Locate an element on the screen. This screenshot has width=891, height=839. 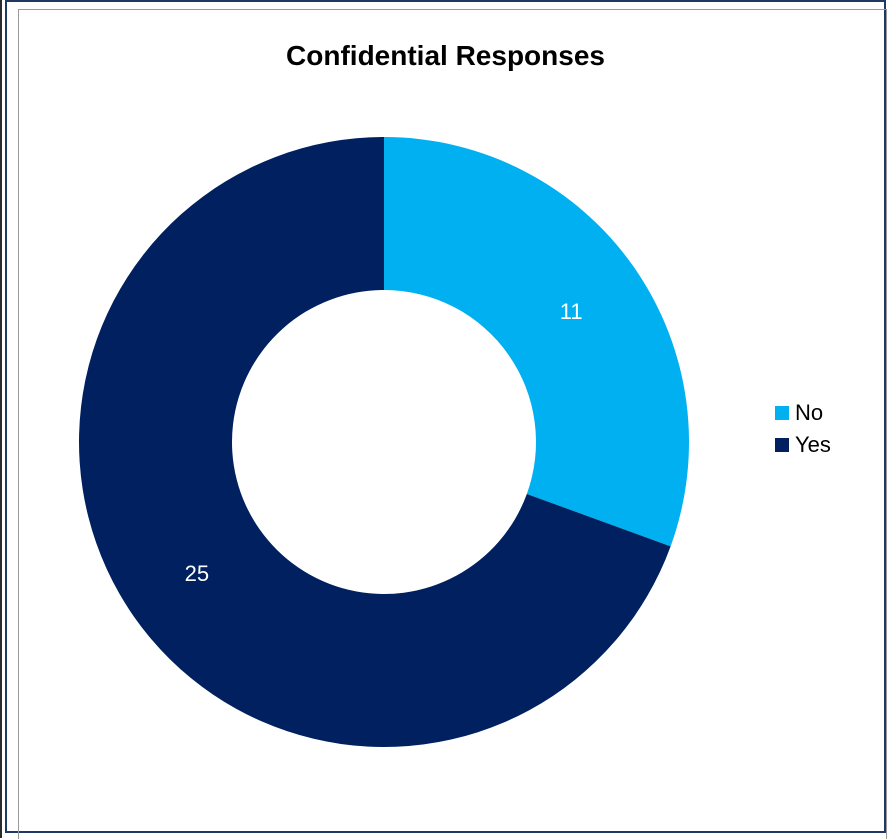
outer-left-border is located at coordinates (1, 419).